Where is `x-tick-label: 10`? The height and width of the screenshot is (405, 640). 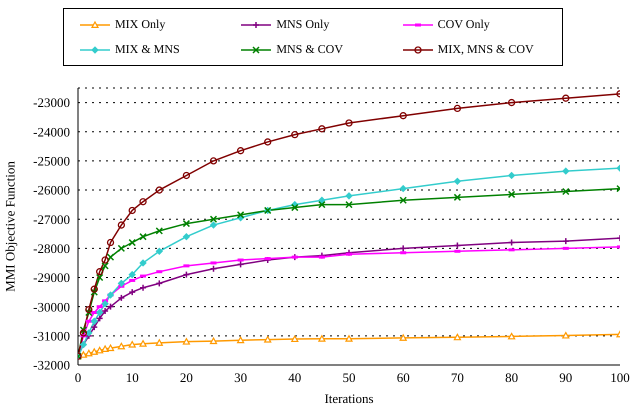
x-tick-label: 10 is located at coordinates (132, 378).